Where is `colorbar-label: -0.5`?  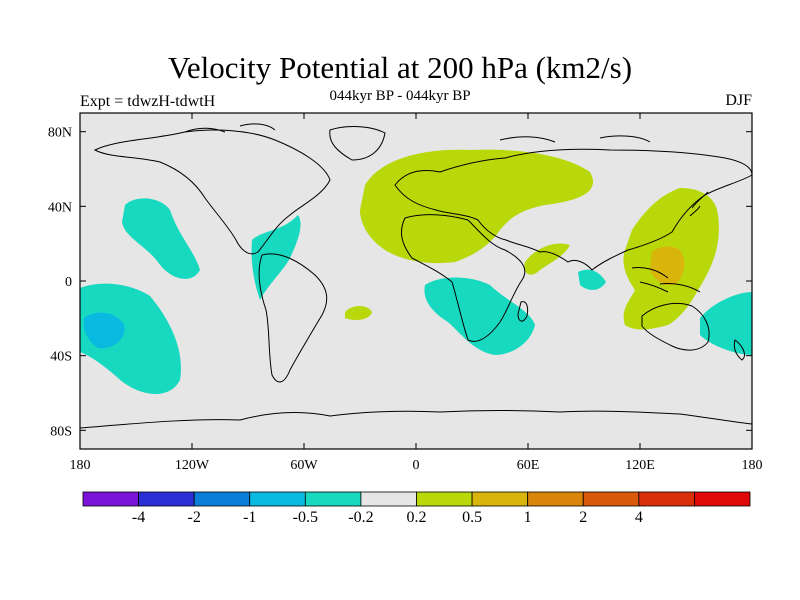 colorbar-label: -0.5 is located at coordinates (305, 517).